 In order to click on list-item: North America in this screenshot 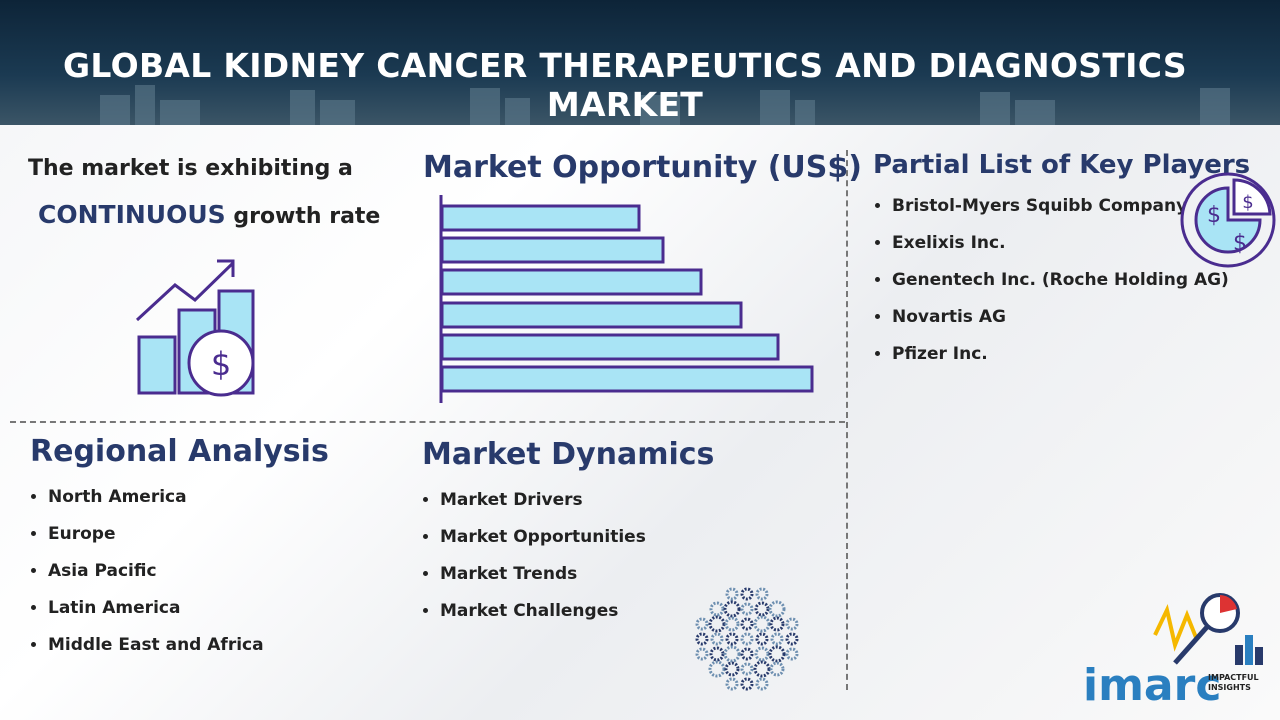, I will do `click(156, 497)`.